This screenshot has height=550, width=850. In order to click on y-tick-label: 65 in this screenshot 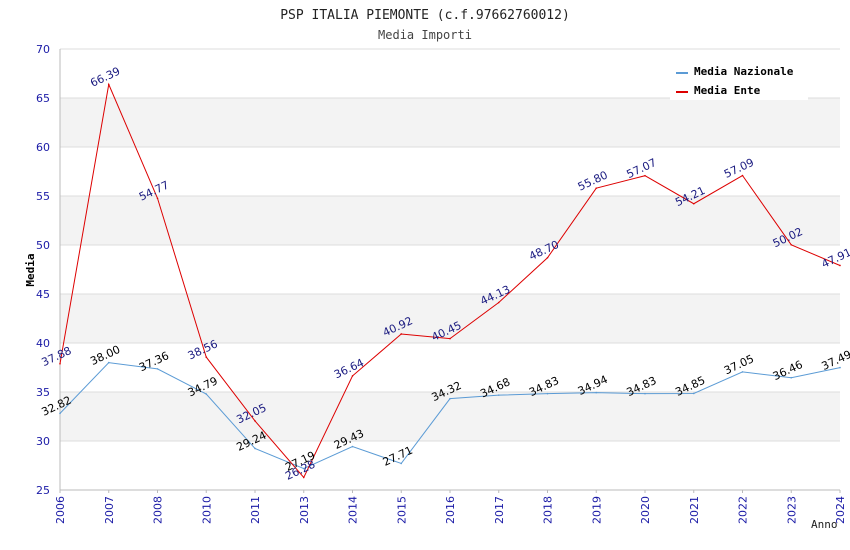, I will do `click(43, 98)`.